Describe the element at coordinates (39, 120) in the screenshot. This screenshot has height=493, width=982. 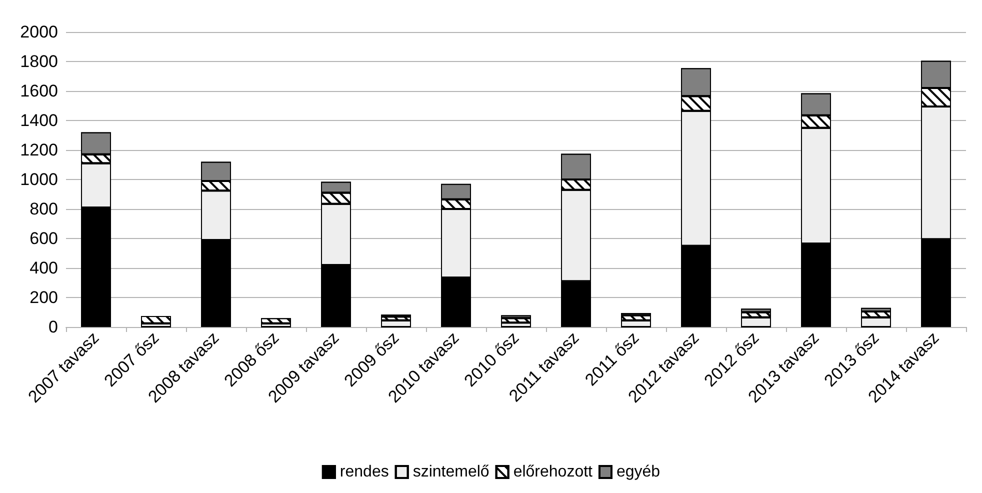
I see `y-tick-label: 1400` at that location.